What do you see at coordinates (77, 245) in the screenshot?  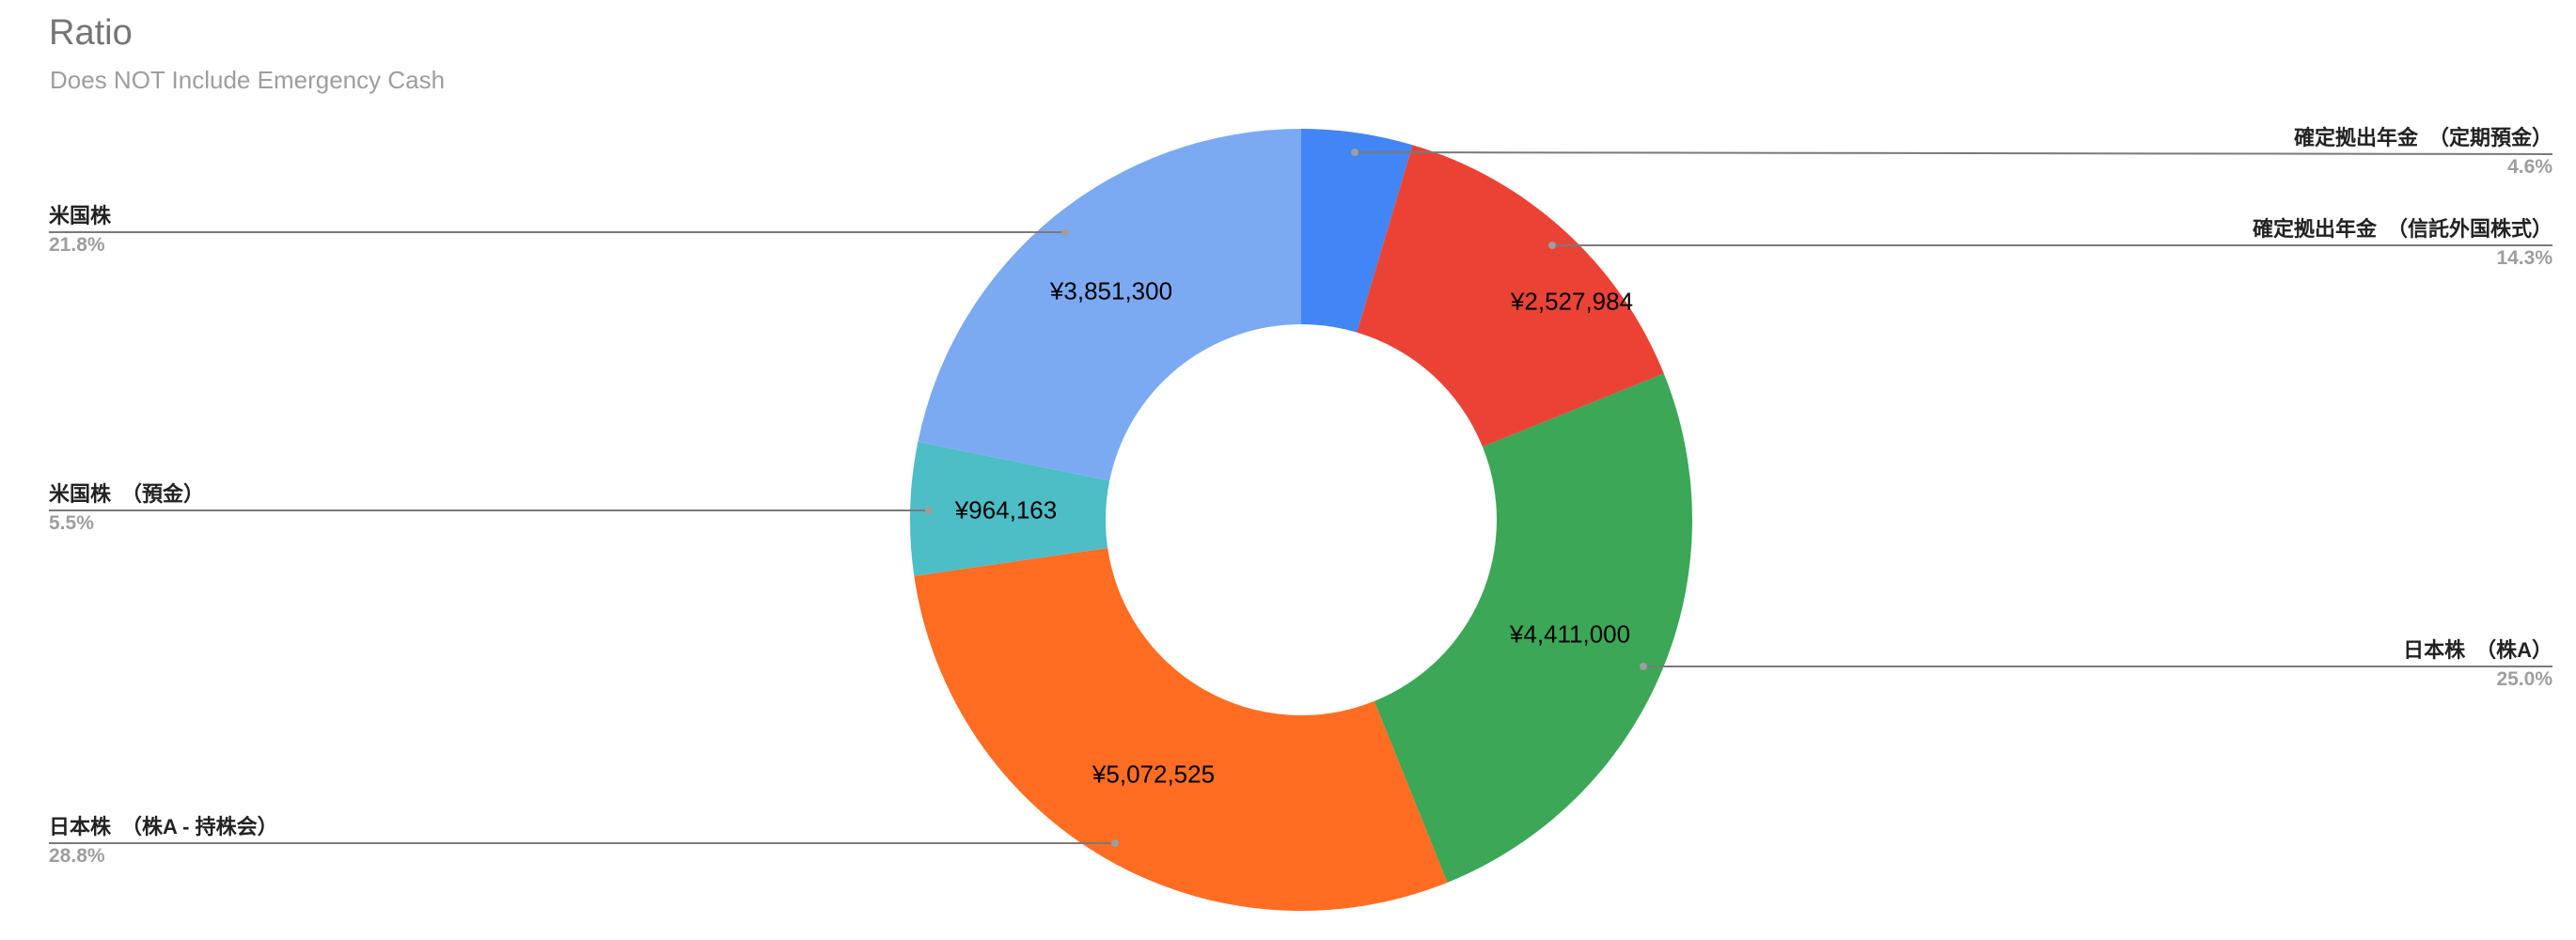 I see `slice-label-percent: 21.8%` at bounding box center [77, 245].